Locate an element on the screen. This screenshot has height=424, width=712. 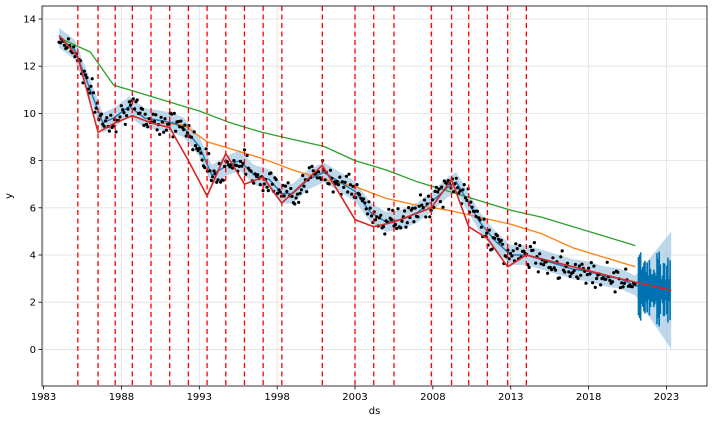
x-tick-label: 2018 is located at coordinates (588, 397).